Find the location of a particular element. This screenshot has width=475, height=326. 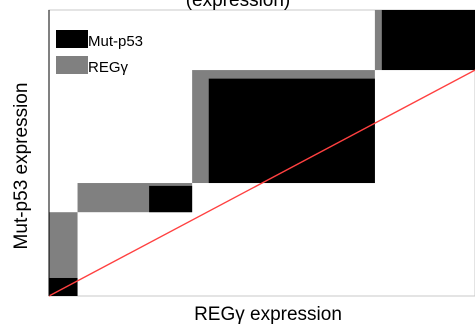

top-clipped-label: (expression) is located at coordinates (238, 5).